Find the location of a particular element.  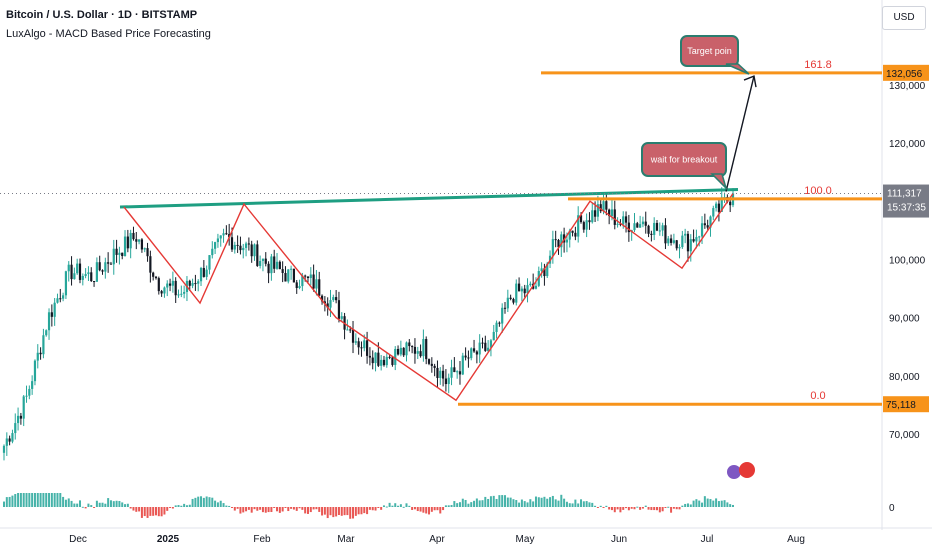

symbol-title: Bitcoin / U.S. Dollar · 1D · BITSTAMP is located at coordinates (102, 15).